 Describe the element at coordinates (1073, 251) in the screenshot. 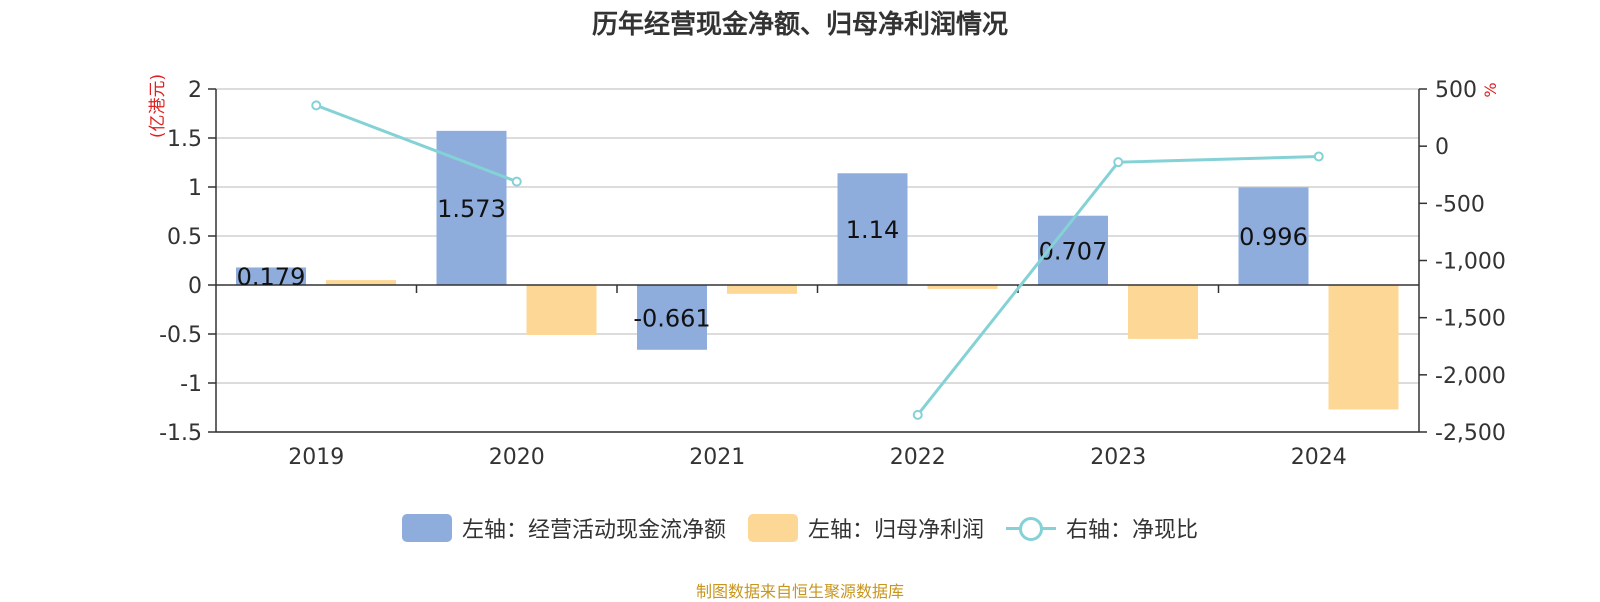

I see `data-label-cash: 0.707` at that location.